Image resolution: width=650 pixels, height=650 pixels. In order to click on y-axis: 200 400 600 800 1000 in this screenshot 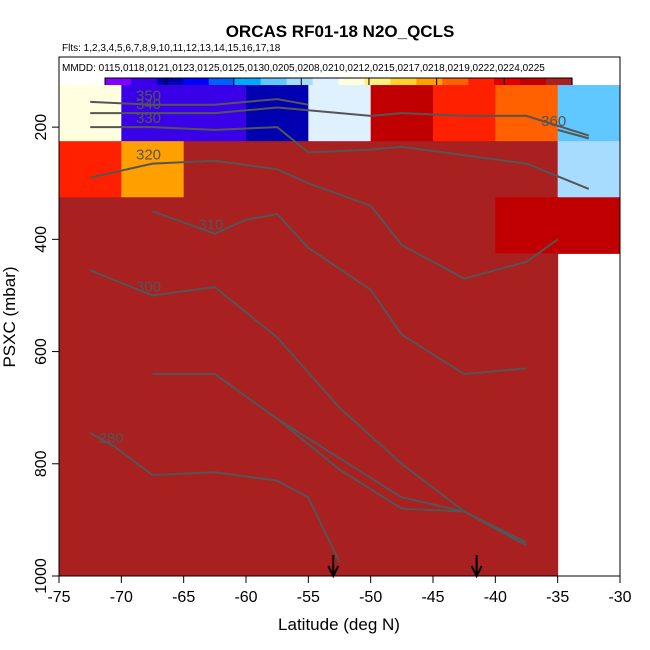, I will do `click(46, 354)`.